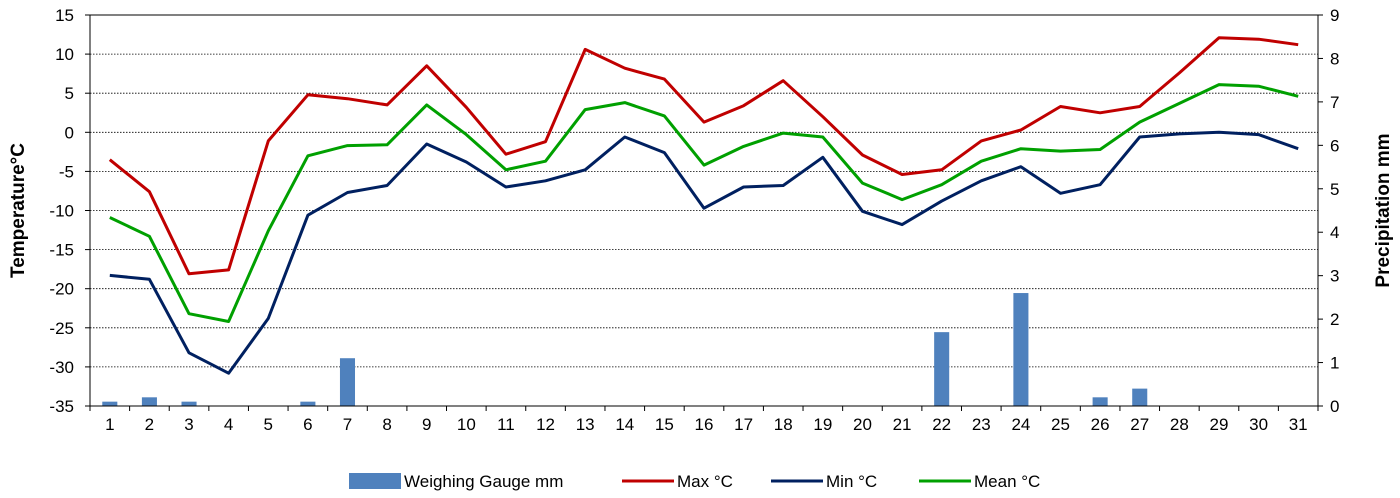  What do you see at coordinates (483, 481) in the screenshot?
I see `legend-label-weighing-gauge: Weighing Gauge mm` at bounding box center [483, 481].